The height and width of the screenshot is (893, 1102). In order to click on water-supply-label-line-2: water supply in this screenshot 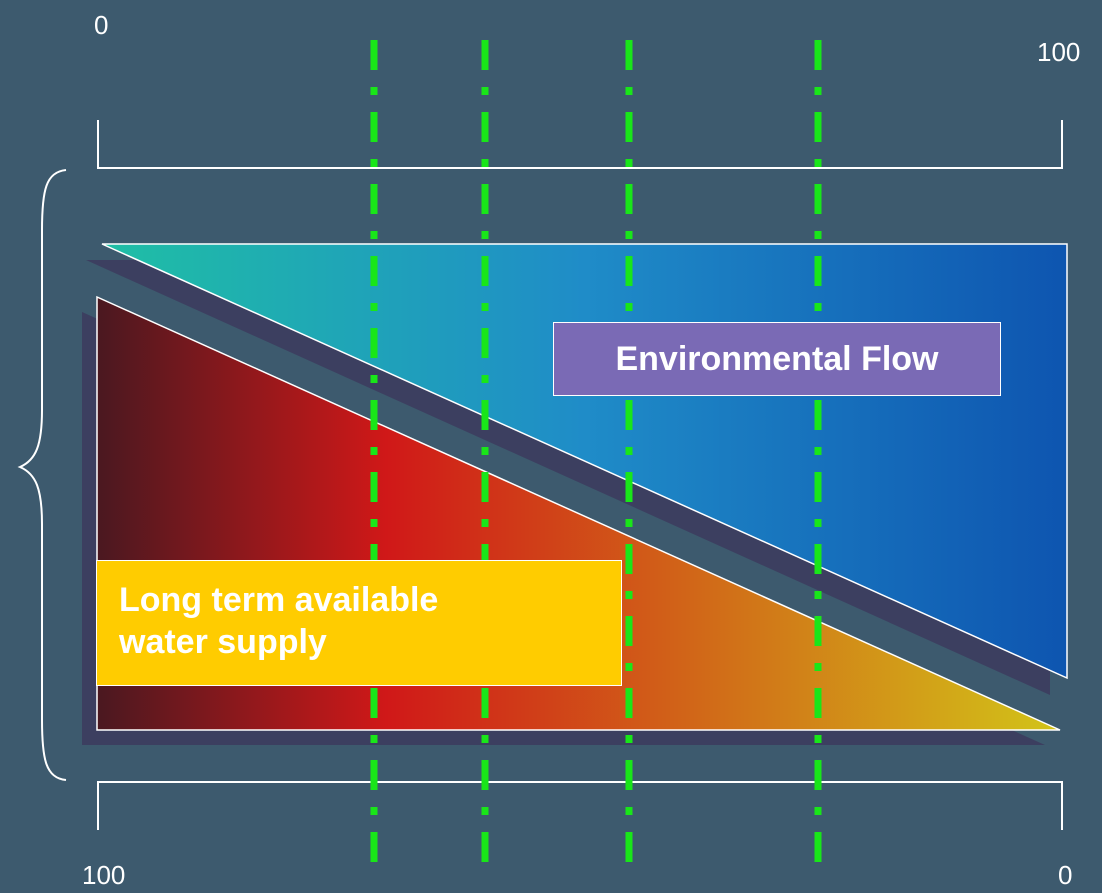, I will do `click(223, 642)`.